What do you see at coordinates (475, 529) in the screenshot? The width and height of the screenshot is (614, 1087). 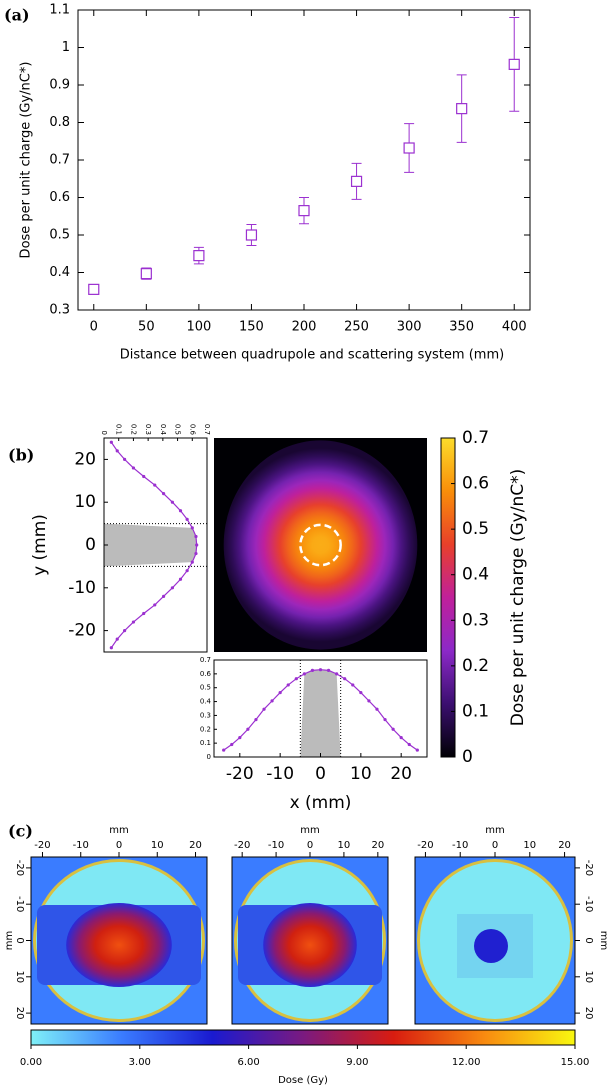 I see `colorbar-tick-label: 0.5` at bounding box center [475, 529].